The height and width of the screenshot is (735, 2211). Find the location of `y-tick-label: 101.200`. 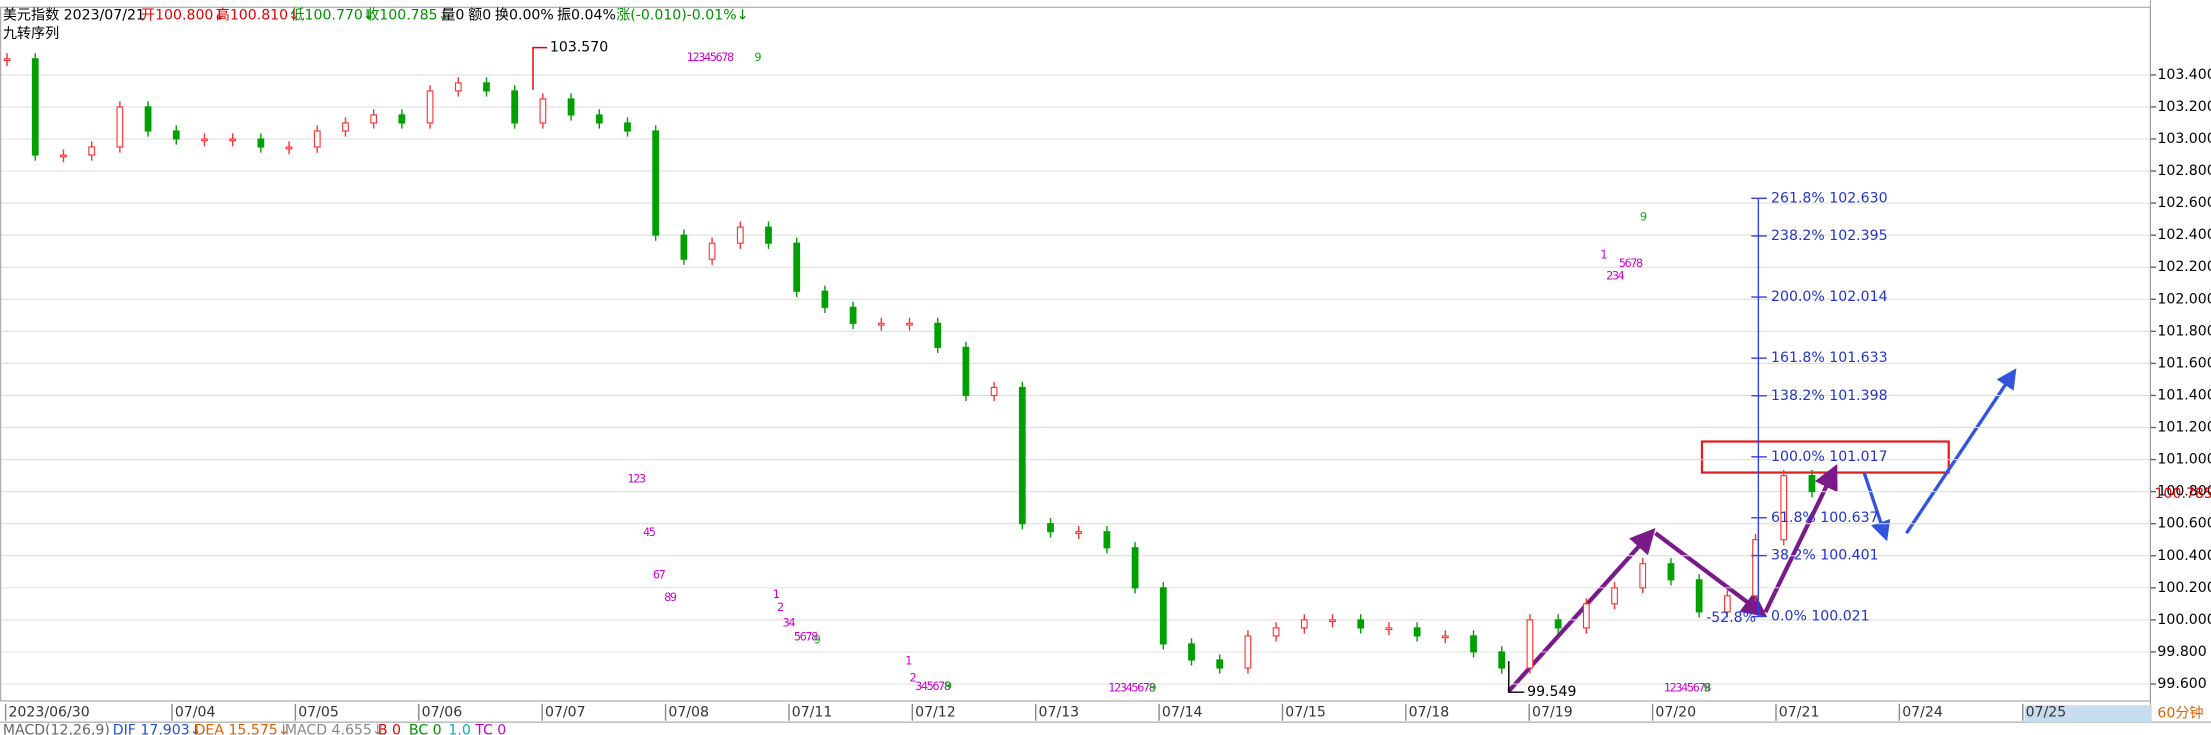

y-tick-label: 101.200 is located at coordinates (2184, 428).